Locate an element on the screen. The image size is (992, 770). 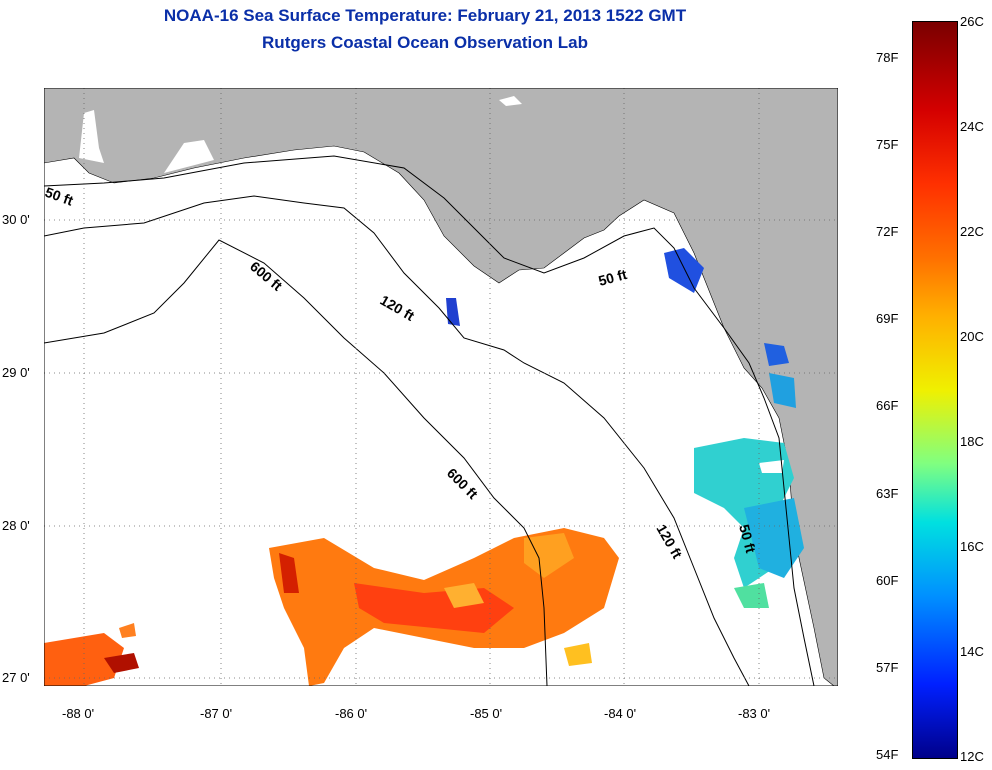
longitude-label: -88 0' is located at coordinates (78, 713).